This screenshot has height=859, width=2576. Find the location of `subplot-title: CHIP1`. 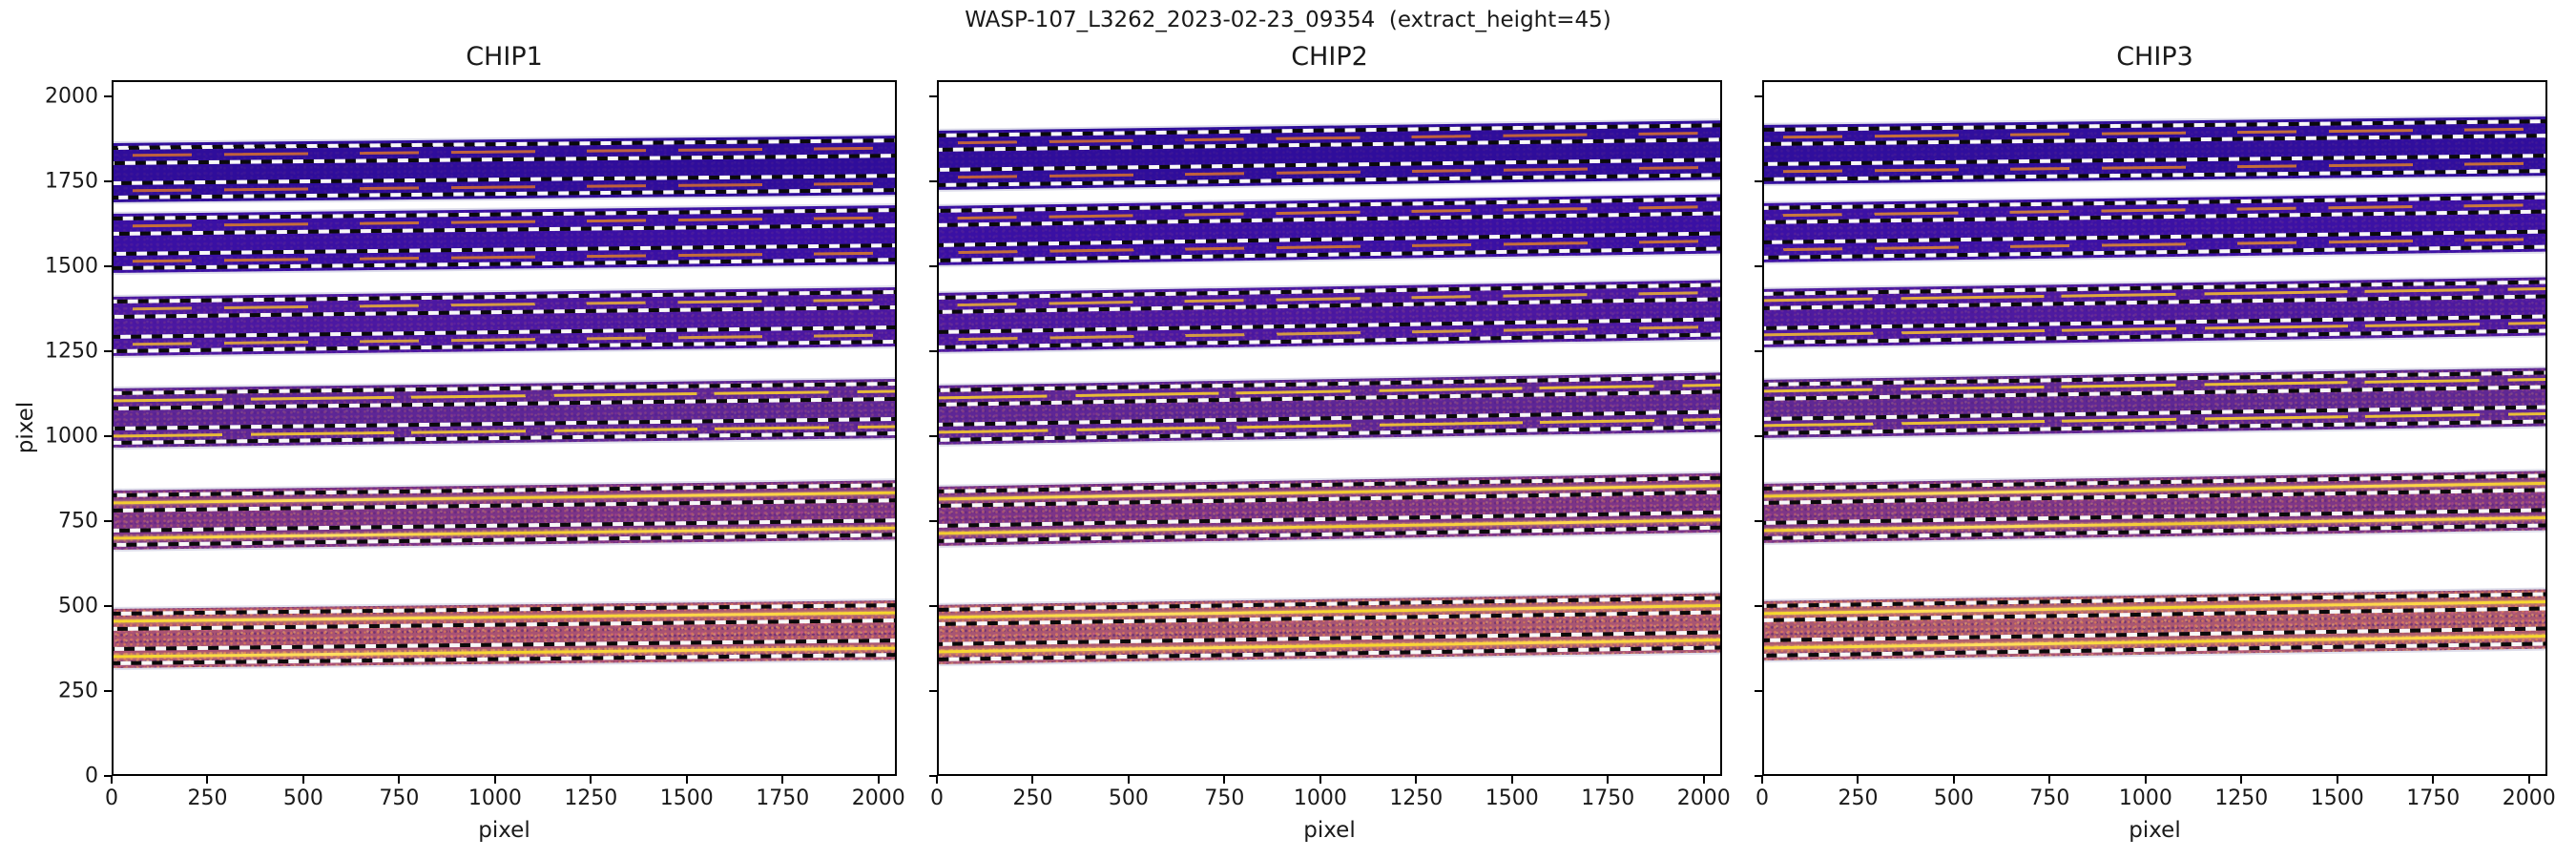

subplot-title: CHIP1 is located at coordinates (504, 57).